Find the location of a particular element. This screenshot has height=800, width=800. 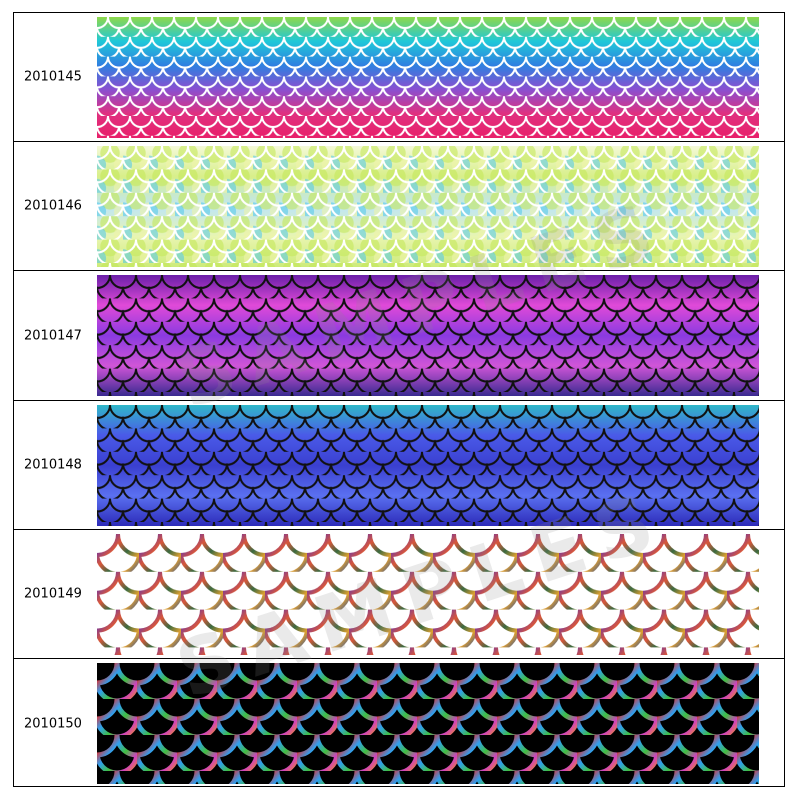

product-code: 2010147 is located at coordinates (53, 335).